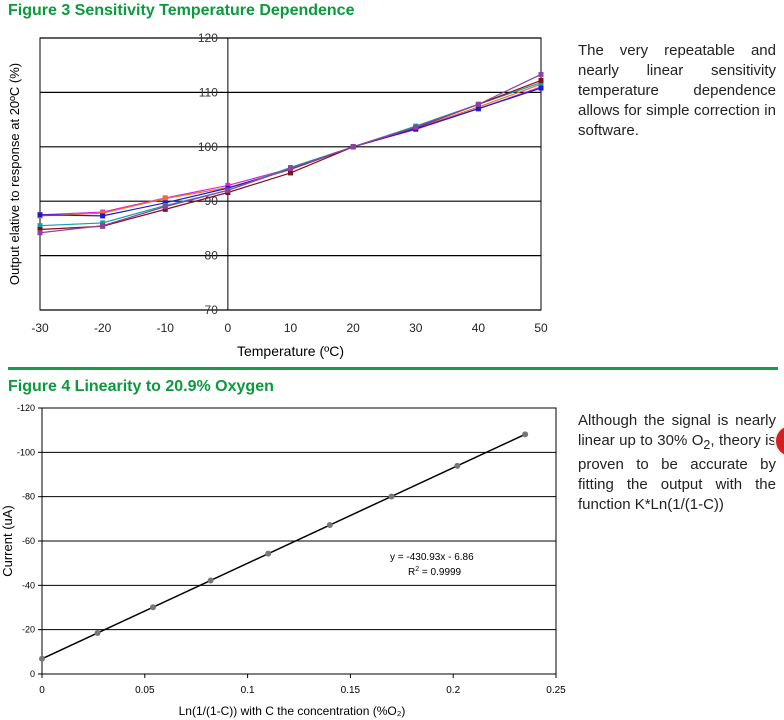 This screenshot has height=720, width=784. I want to click on x-tick-label: 0.1, so click(248, 690).